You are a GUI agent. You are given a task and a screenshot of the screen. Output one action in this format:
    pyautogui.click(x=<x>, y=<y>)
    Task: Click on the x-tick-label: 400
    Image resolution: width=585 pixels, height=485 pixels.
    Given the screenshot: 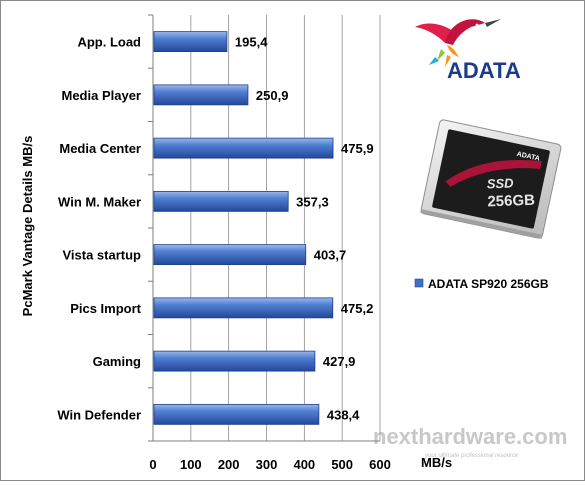 What is the action you would take?
    pyautogui.click(x=304, y=464)
    